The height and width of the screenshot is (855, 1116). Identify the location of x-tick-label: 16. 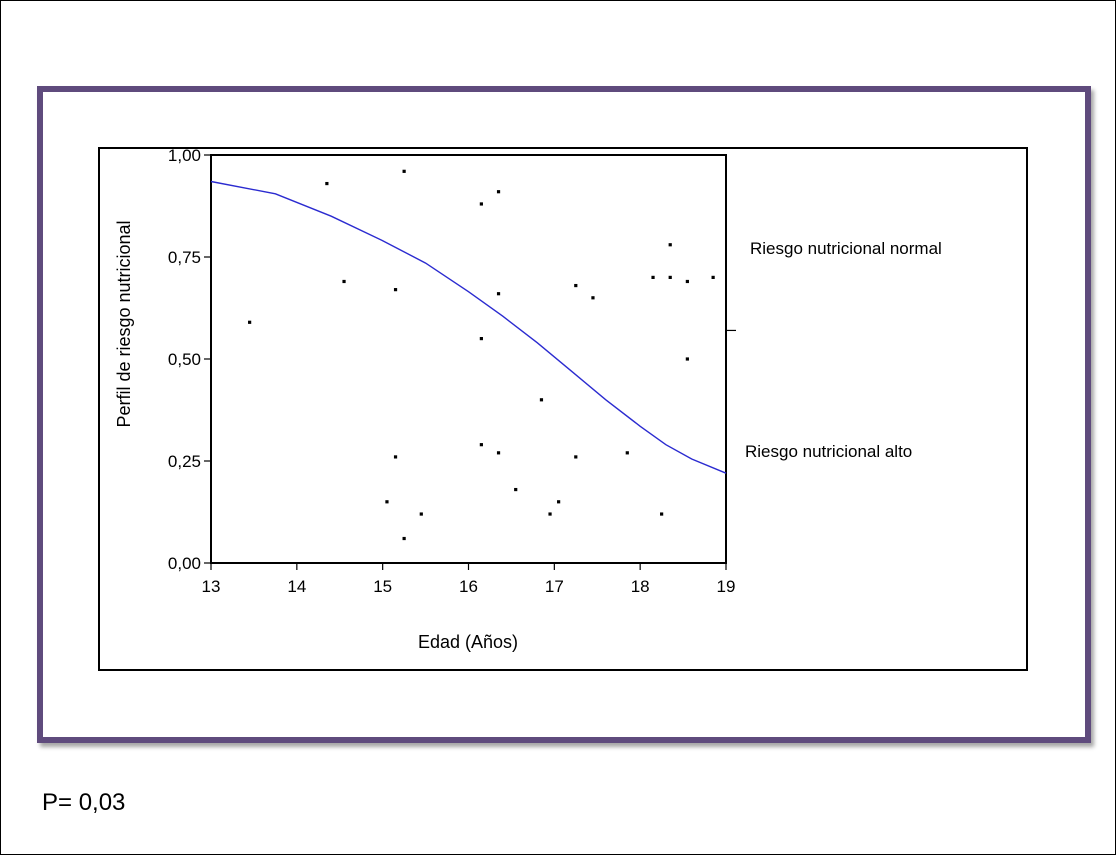
(468, 586).